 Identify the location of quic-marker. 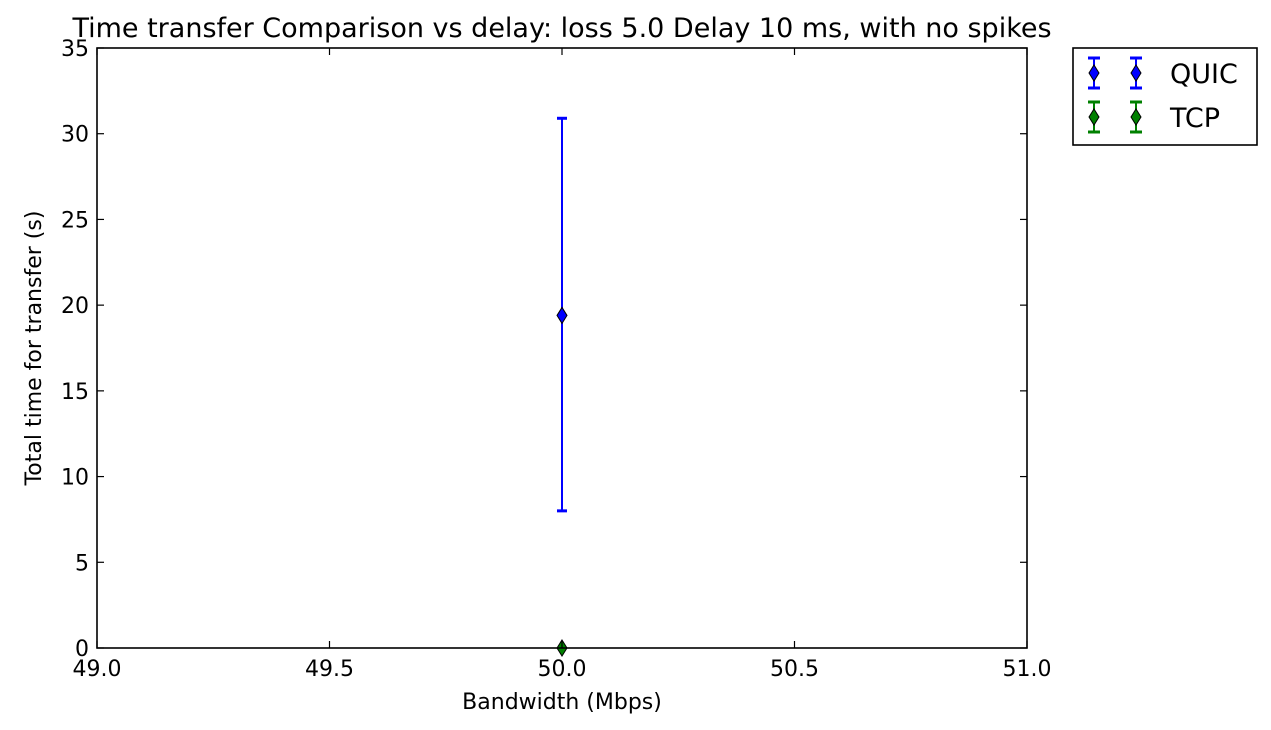
(562, 315).